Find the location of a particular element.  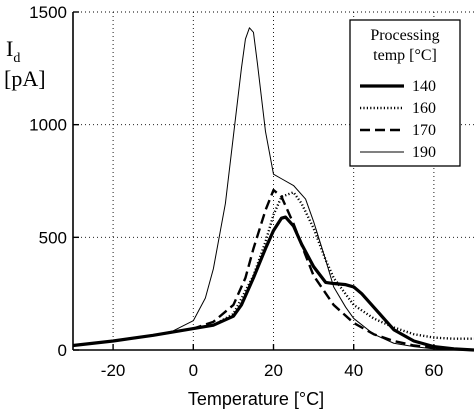

y-axis-label-subscript: d is located at coordinates (16, 58).